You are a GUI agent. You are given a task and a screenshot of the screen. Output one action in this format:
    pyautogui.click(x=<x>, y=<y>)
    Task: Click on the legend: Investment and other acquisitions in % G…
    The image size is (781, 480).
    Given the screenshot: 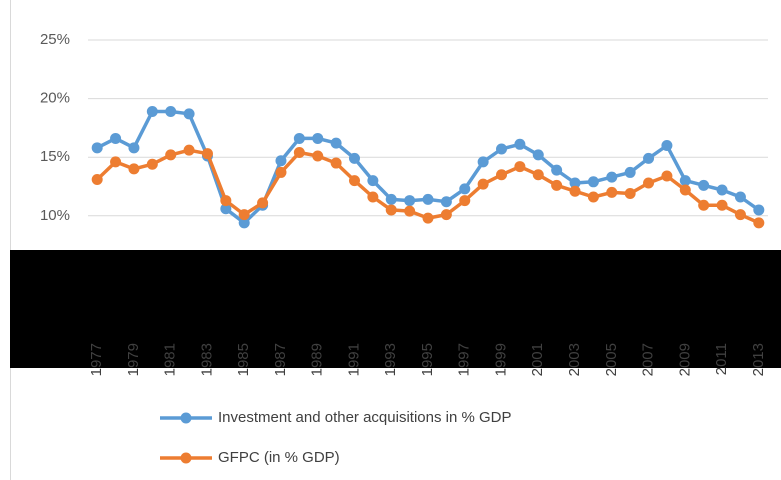 What is the action you would take?
    pyautogui.click(x=335, y=437)
    